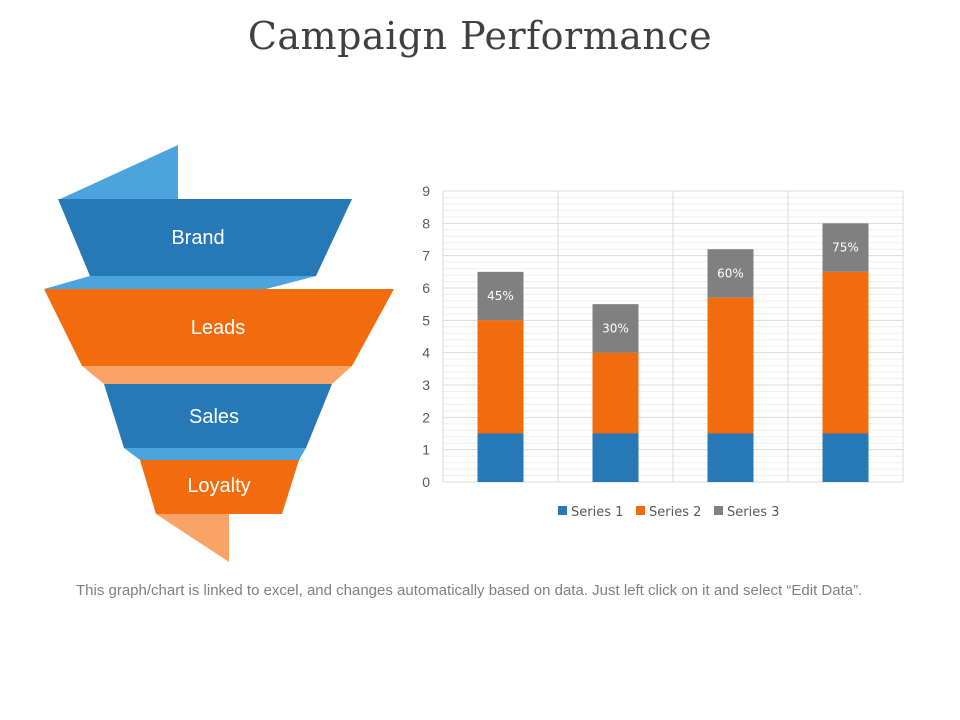  Describe the element at coordinates (426, 385) in the screenshot. I see `y-tick-label: 3` at that location.